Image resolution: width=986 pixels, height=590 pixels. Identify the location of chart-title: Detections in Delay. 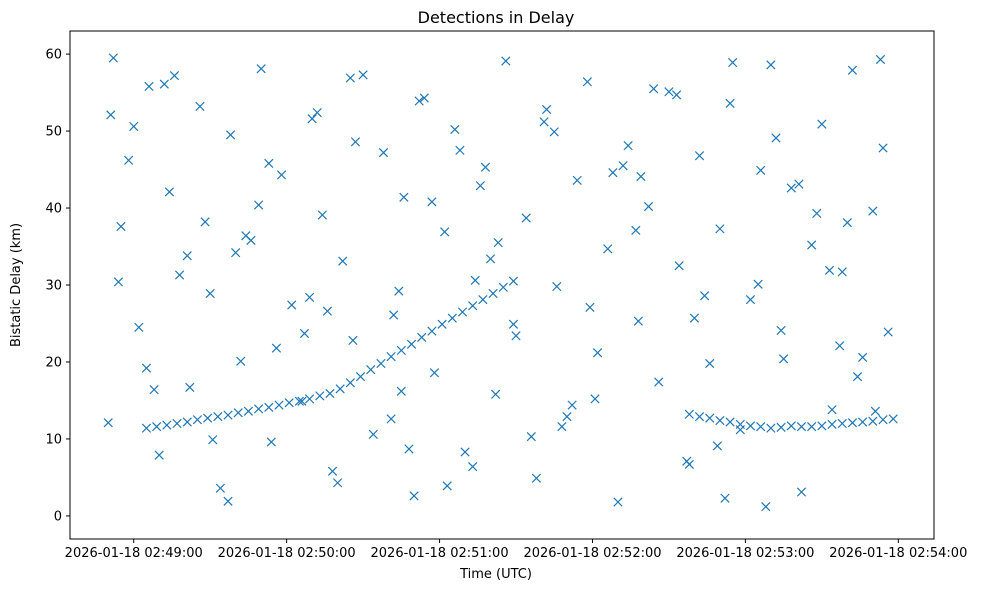
(496, 17).